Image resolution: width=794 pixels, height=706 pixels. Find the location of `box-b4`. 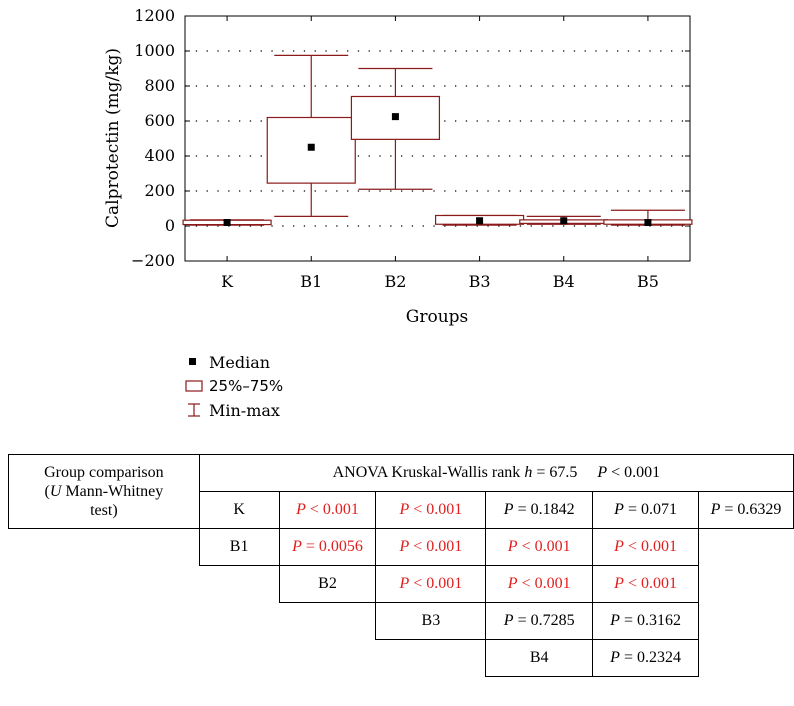

box-b4 is located at coordinates (564, 220).